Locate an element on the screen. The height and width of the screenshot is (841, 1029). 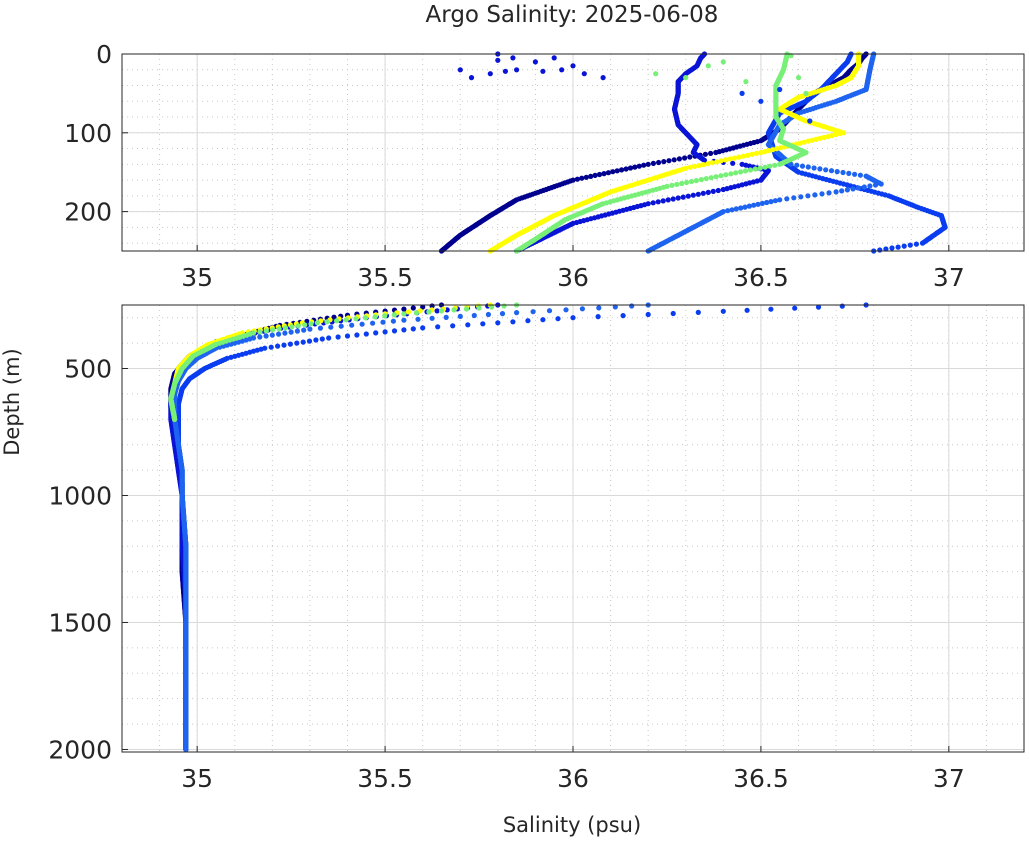
chart-title: Argo Salinity: 2025-06-08 is located at coordinates (572, 15).